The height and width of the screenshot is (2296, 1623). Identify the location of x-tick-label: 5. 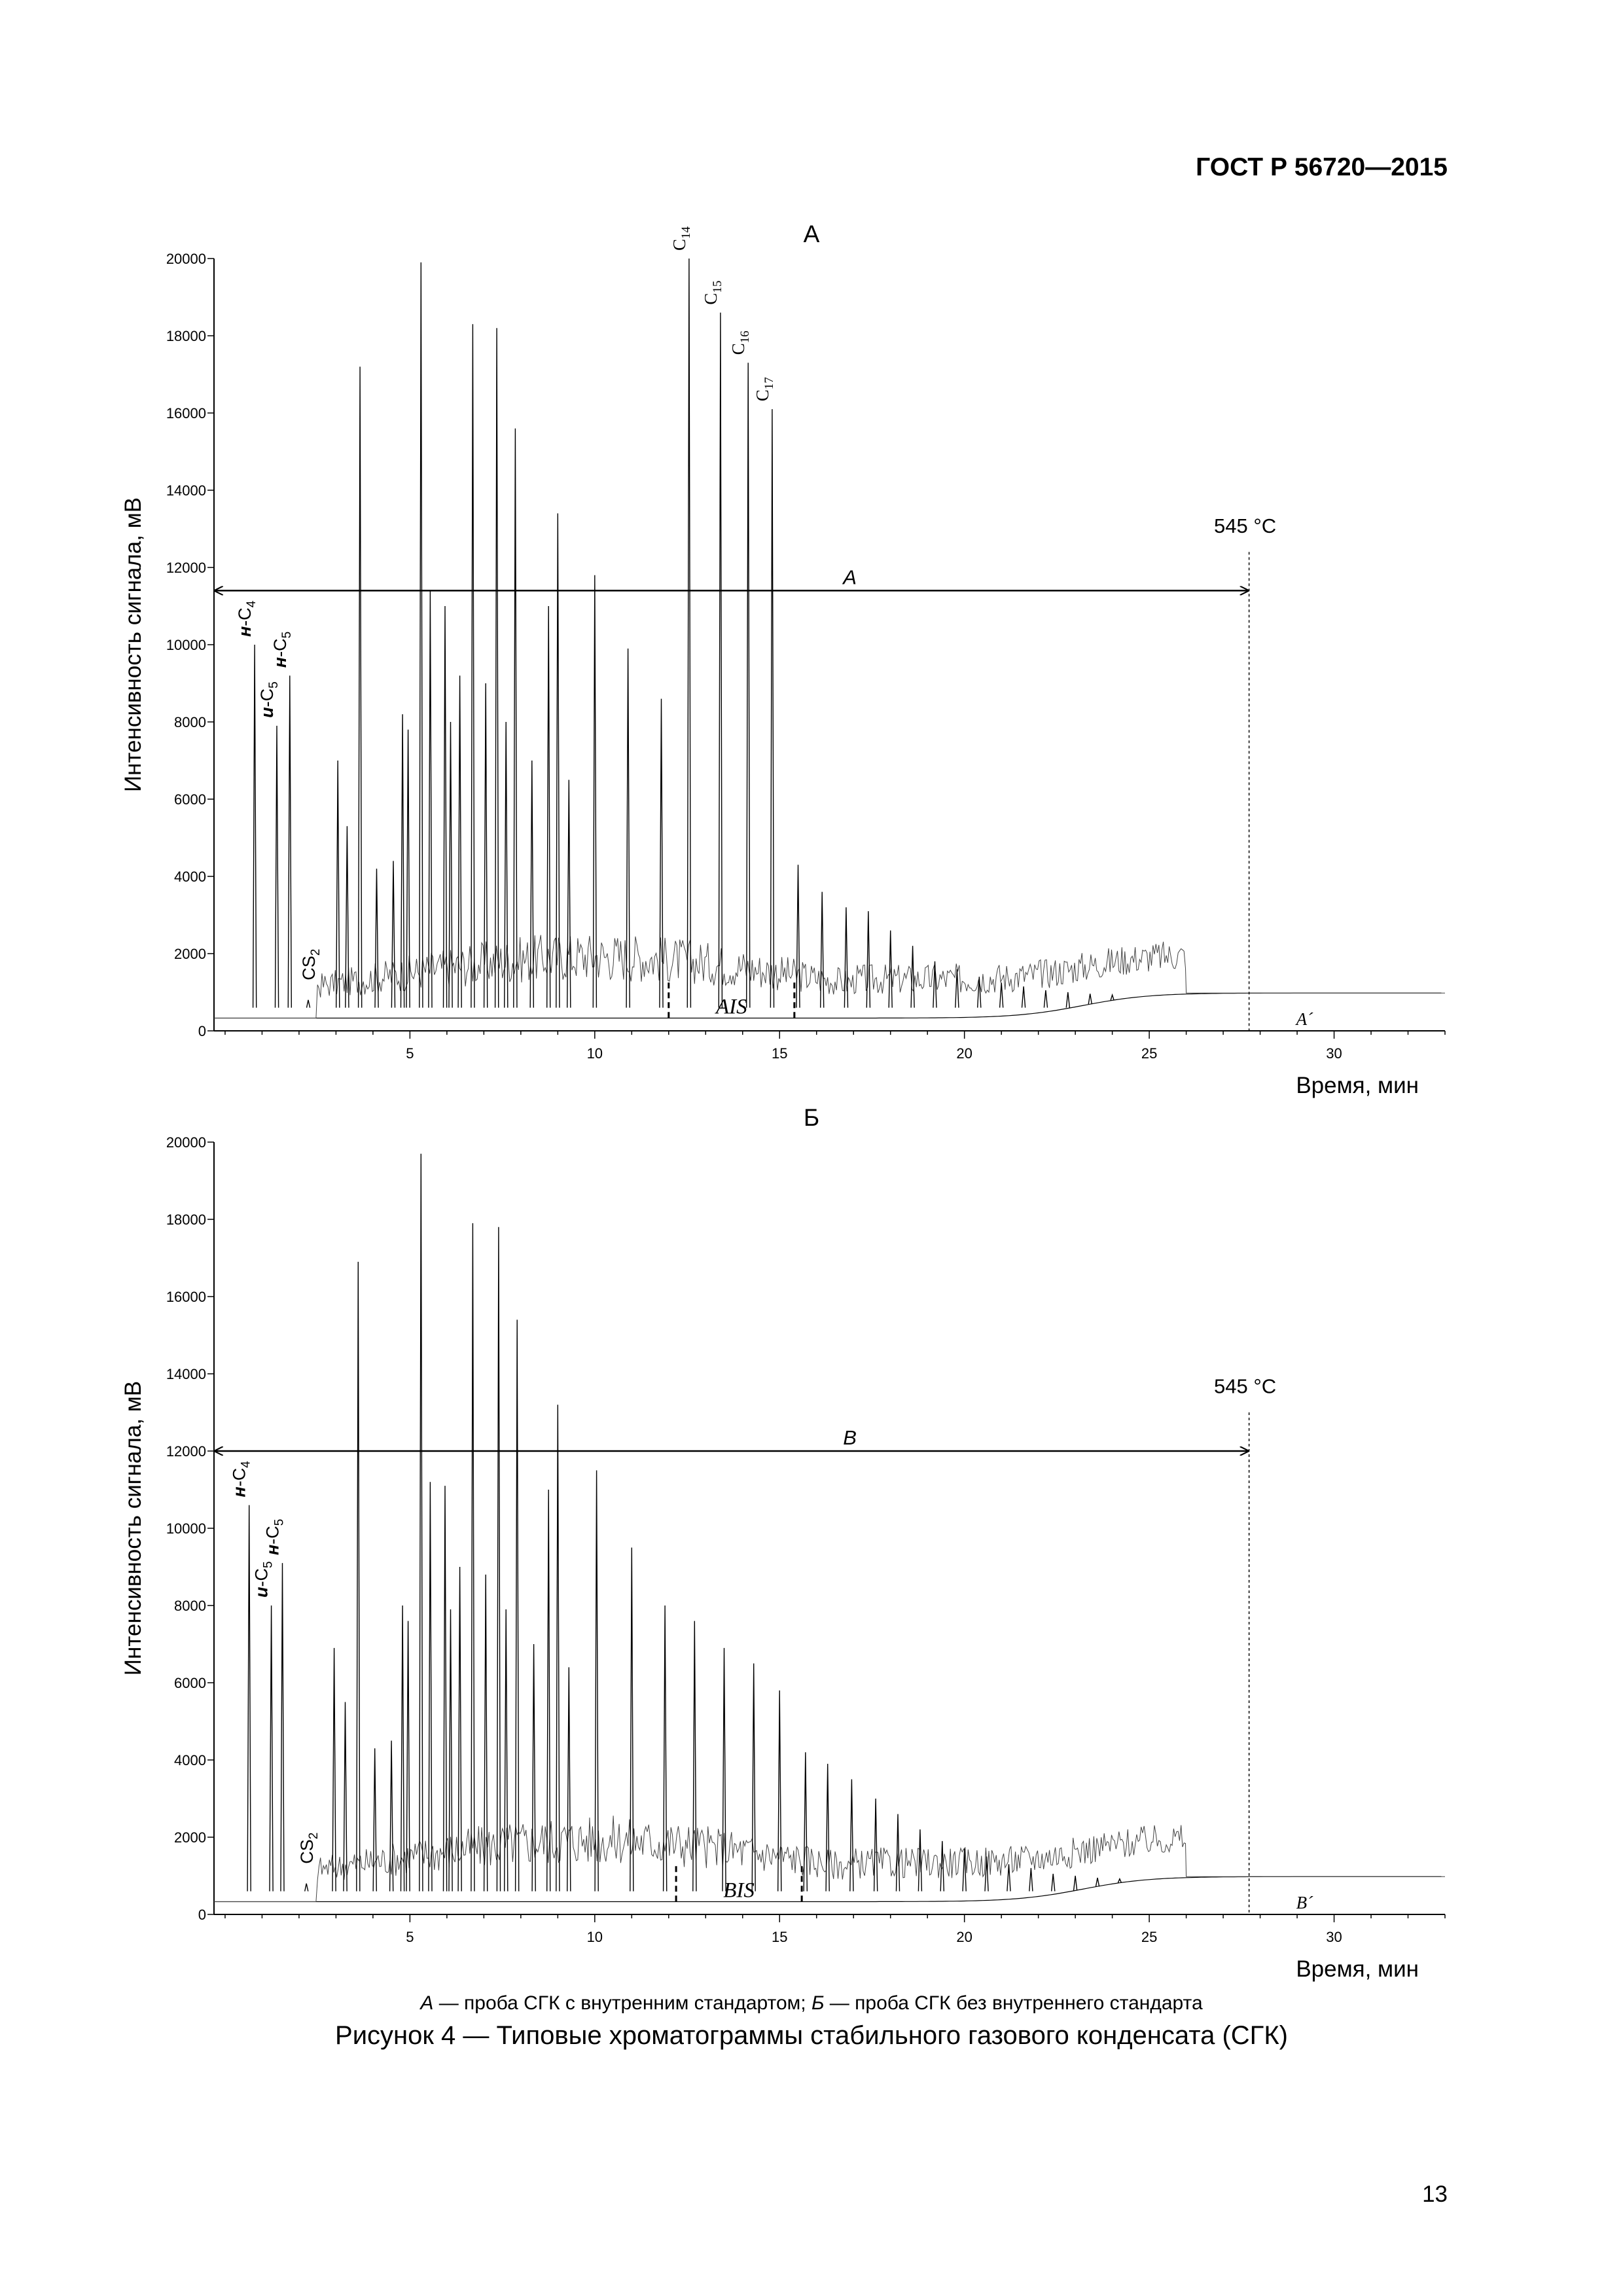
(410, 1053).